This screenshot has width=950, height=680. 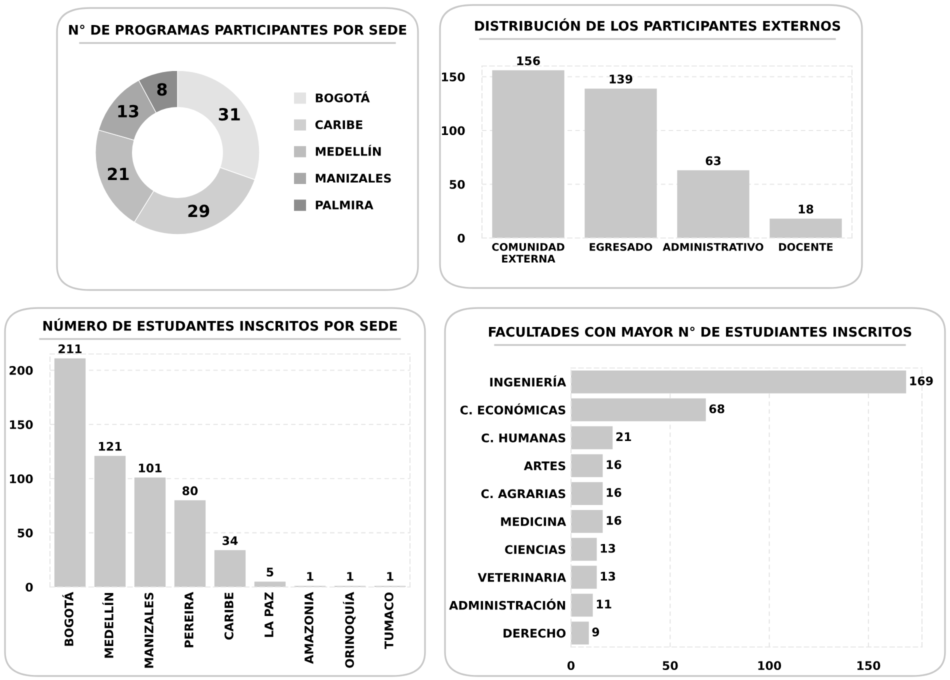 I want to click on data-label: 121, so click(x=110, y=446).